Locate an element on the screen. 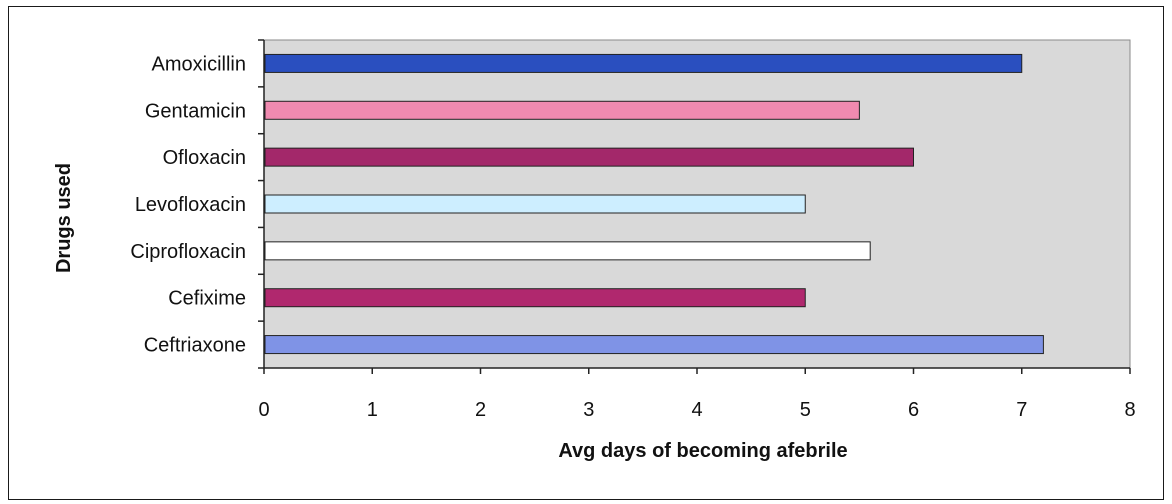 The width and height of the screenshot is (1172, 504). bar-amoxicillin is located at coordinates (643, 63).